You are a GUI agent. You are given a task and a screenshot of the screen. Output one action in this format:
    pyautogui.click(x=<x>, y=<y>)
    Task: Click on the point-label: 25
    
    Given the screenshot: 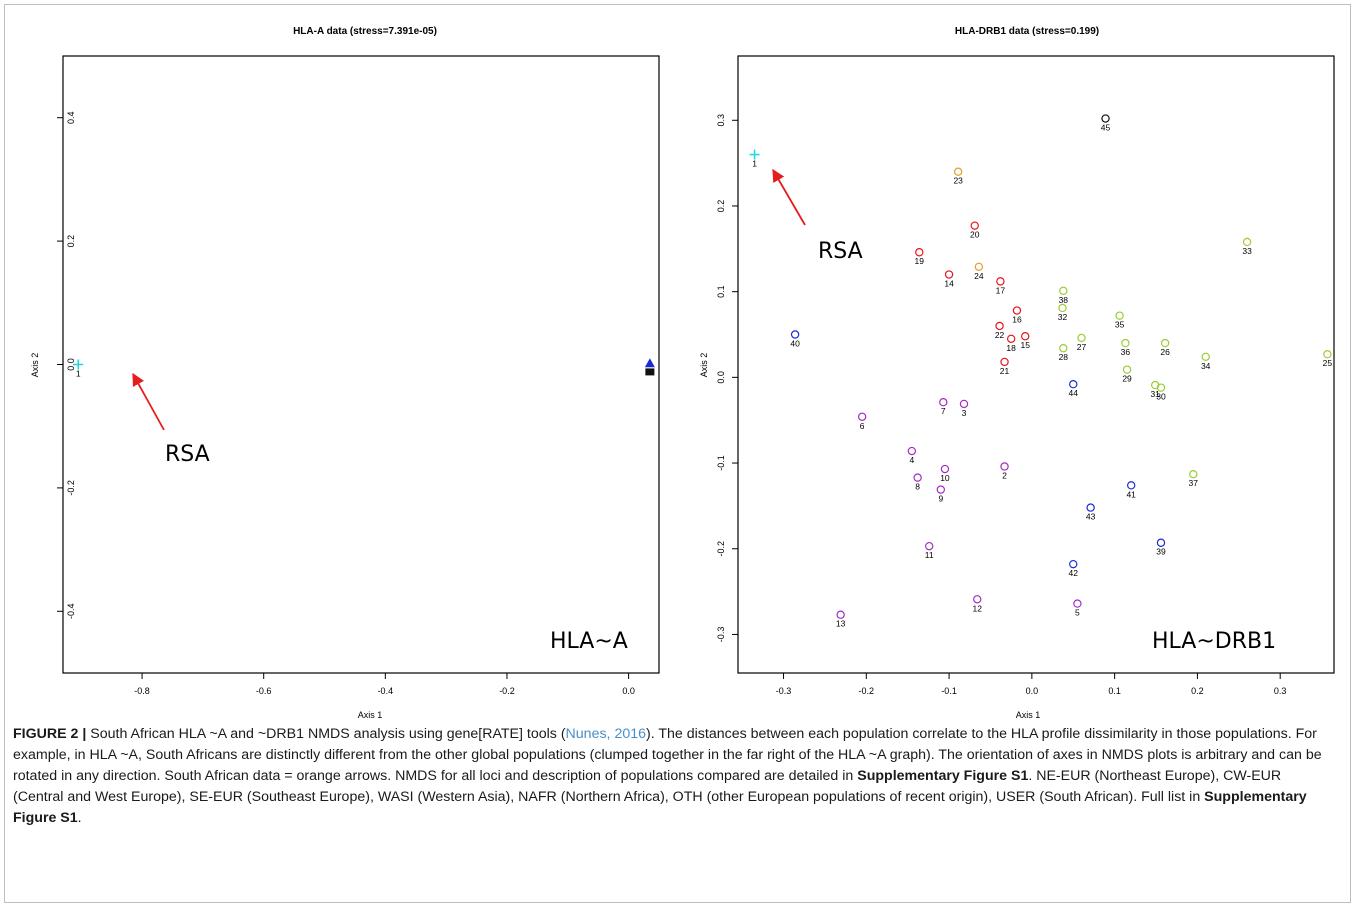 What is the action you would take?
    pyautogui.click(x=1328, y=363)
    